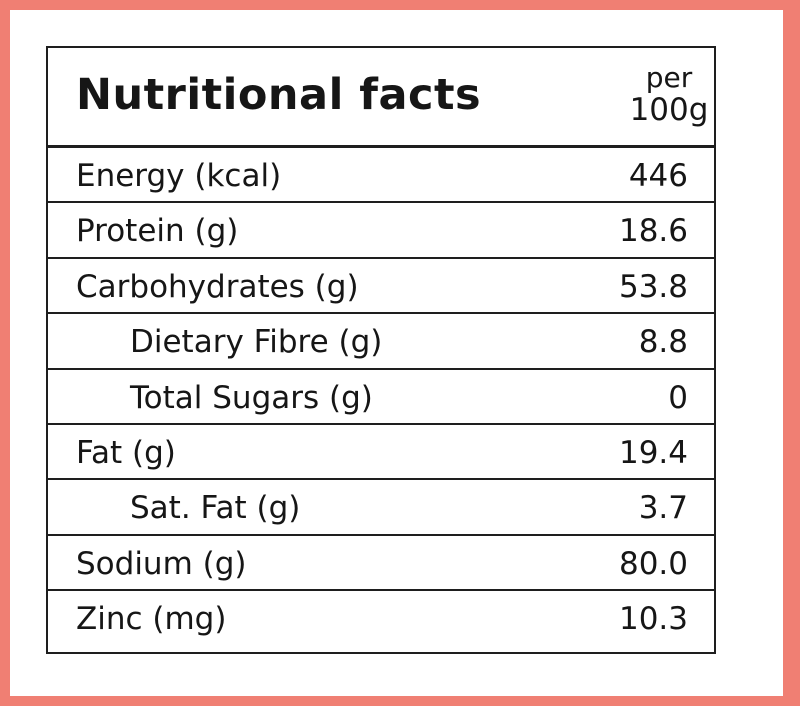  I want to click on serving-size-label: 100g, so click(669, 110).